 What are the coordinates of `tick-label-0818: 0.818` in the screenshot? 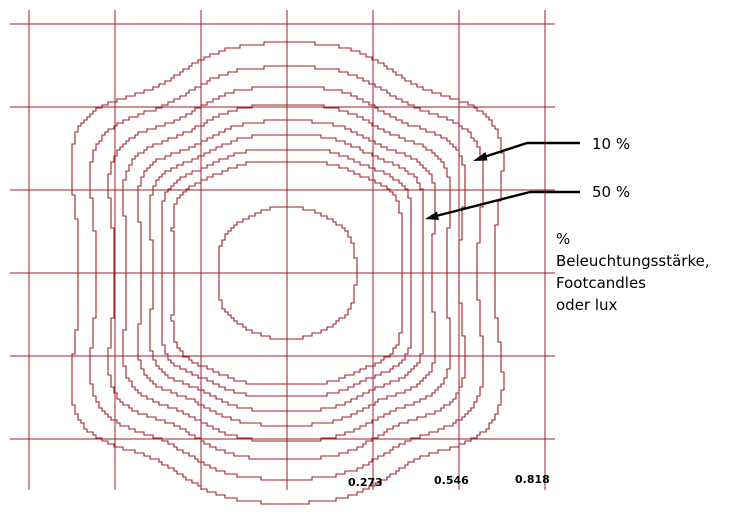 It's located at (532, 479).